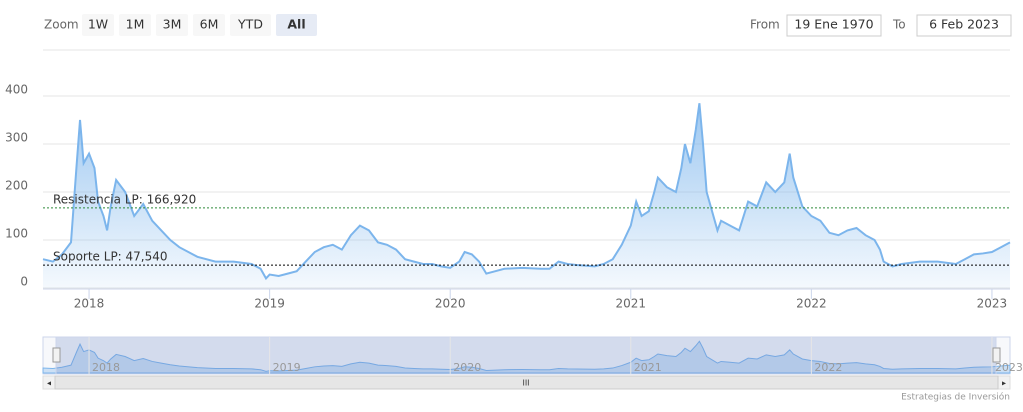  I want to click on plot-line-label: Soporte LP: 47,540, so click(110, 257).